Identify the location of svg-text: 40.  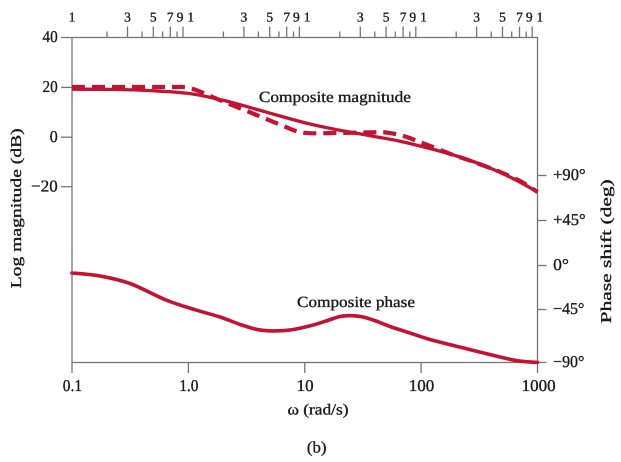
(50, 36).